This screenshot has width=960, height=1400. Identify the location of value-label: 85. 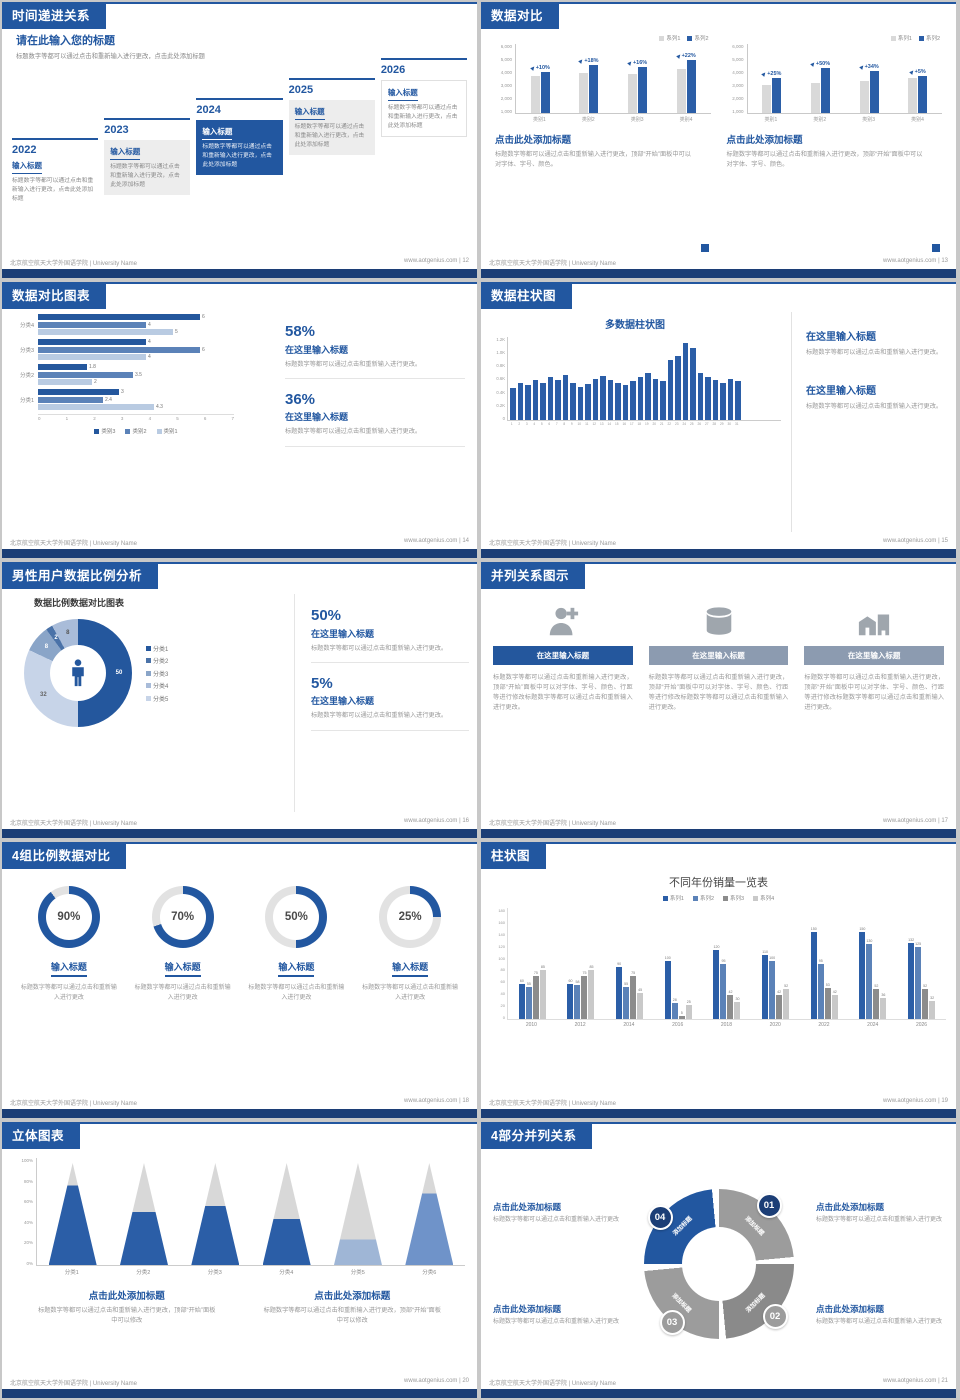
(542, 967).